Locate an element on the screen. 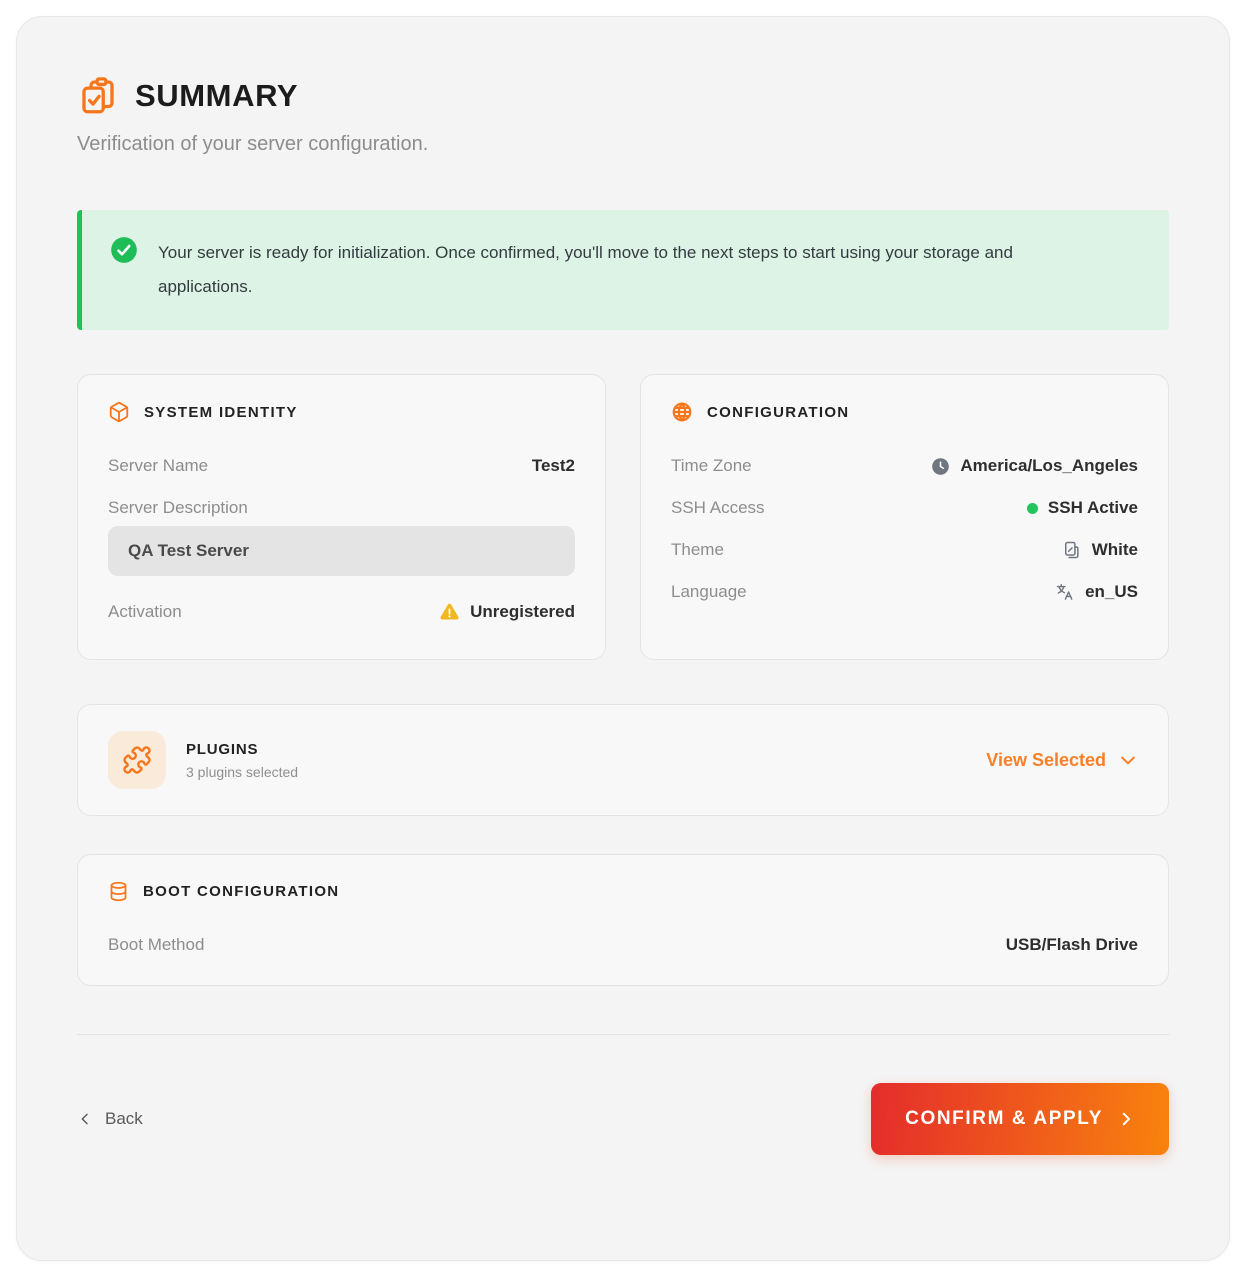 Image resolution: width=1246 pixels, height=1277 pixels. boot-method-row: Boot Method USB/Flash Drive is located at coordinates (623, 941).